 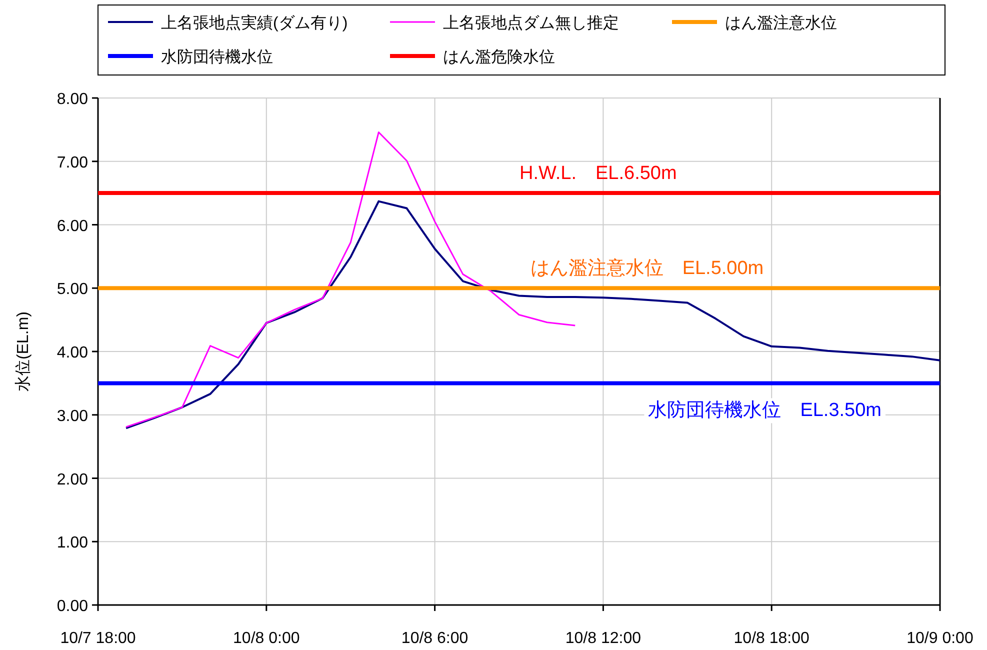 I want to click on x-tick-label: 10/7 18:00, so click(x=98, y=638).